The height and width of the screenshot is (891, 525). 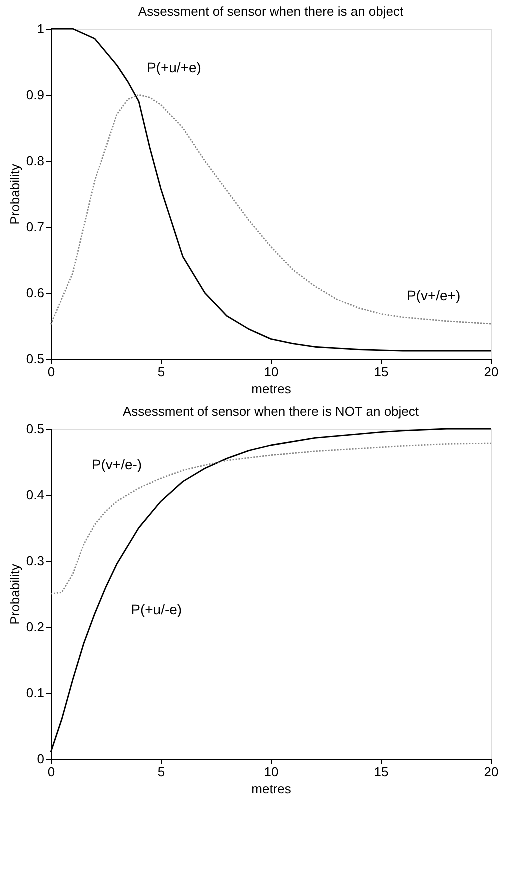 I want to click on chart-title: Assessment of sensor when there is an object, so click(x=271, y=11).